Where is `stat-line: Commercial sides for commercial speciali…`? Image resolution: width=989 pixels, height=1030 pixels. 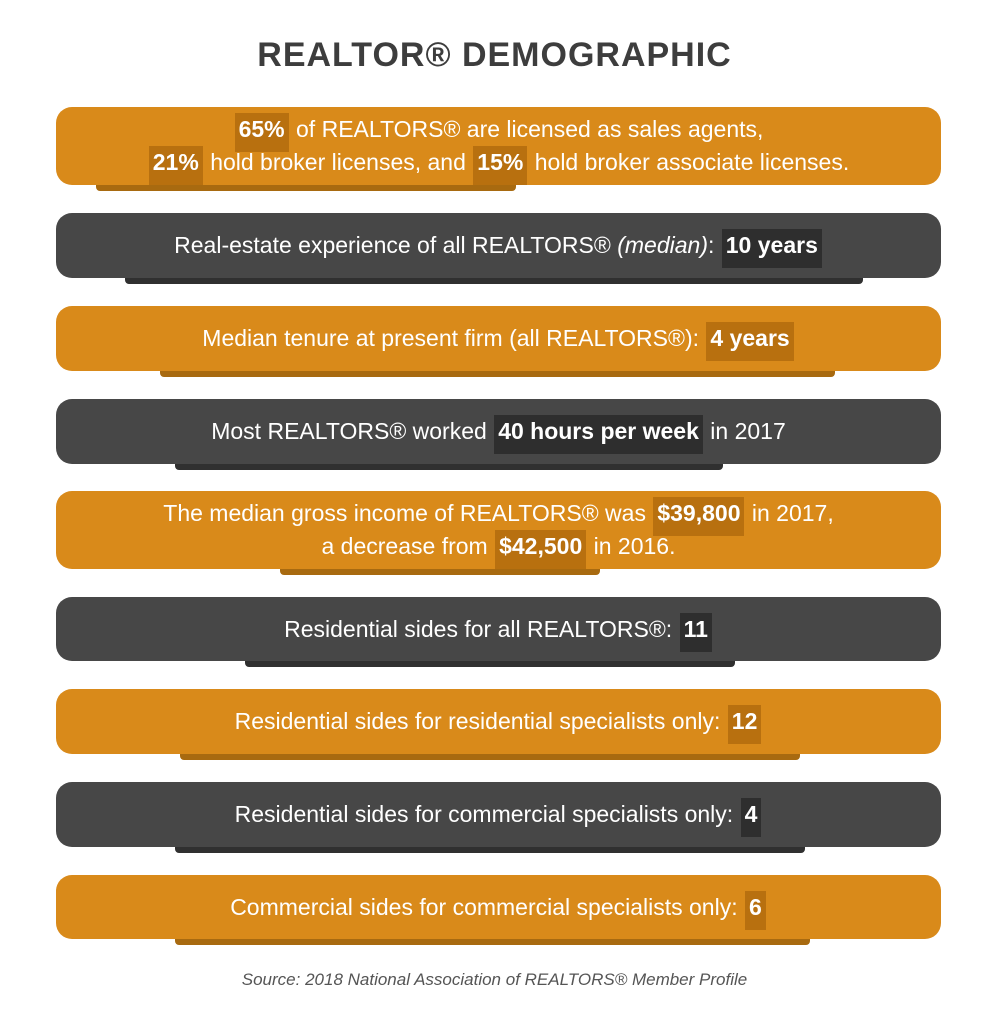
stat-line: Commercial sides for commercial speciali… is located at coordinates (498, 910).